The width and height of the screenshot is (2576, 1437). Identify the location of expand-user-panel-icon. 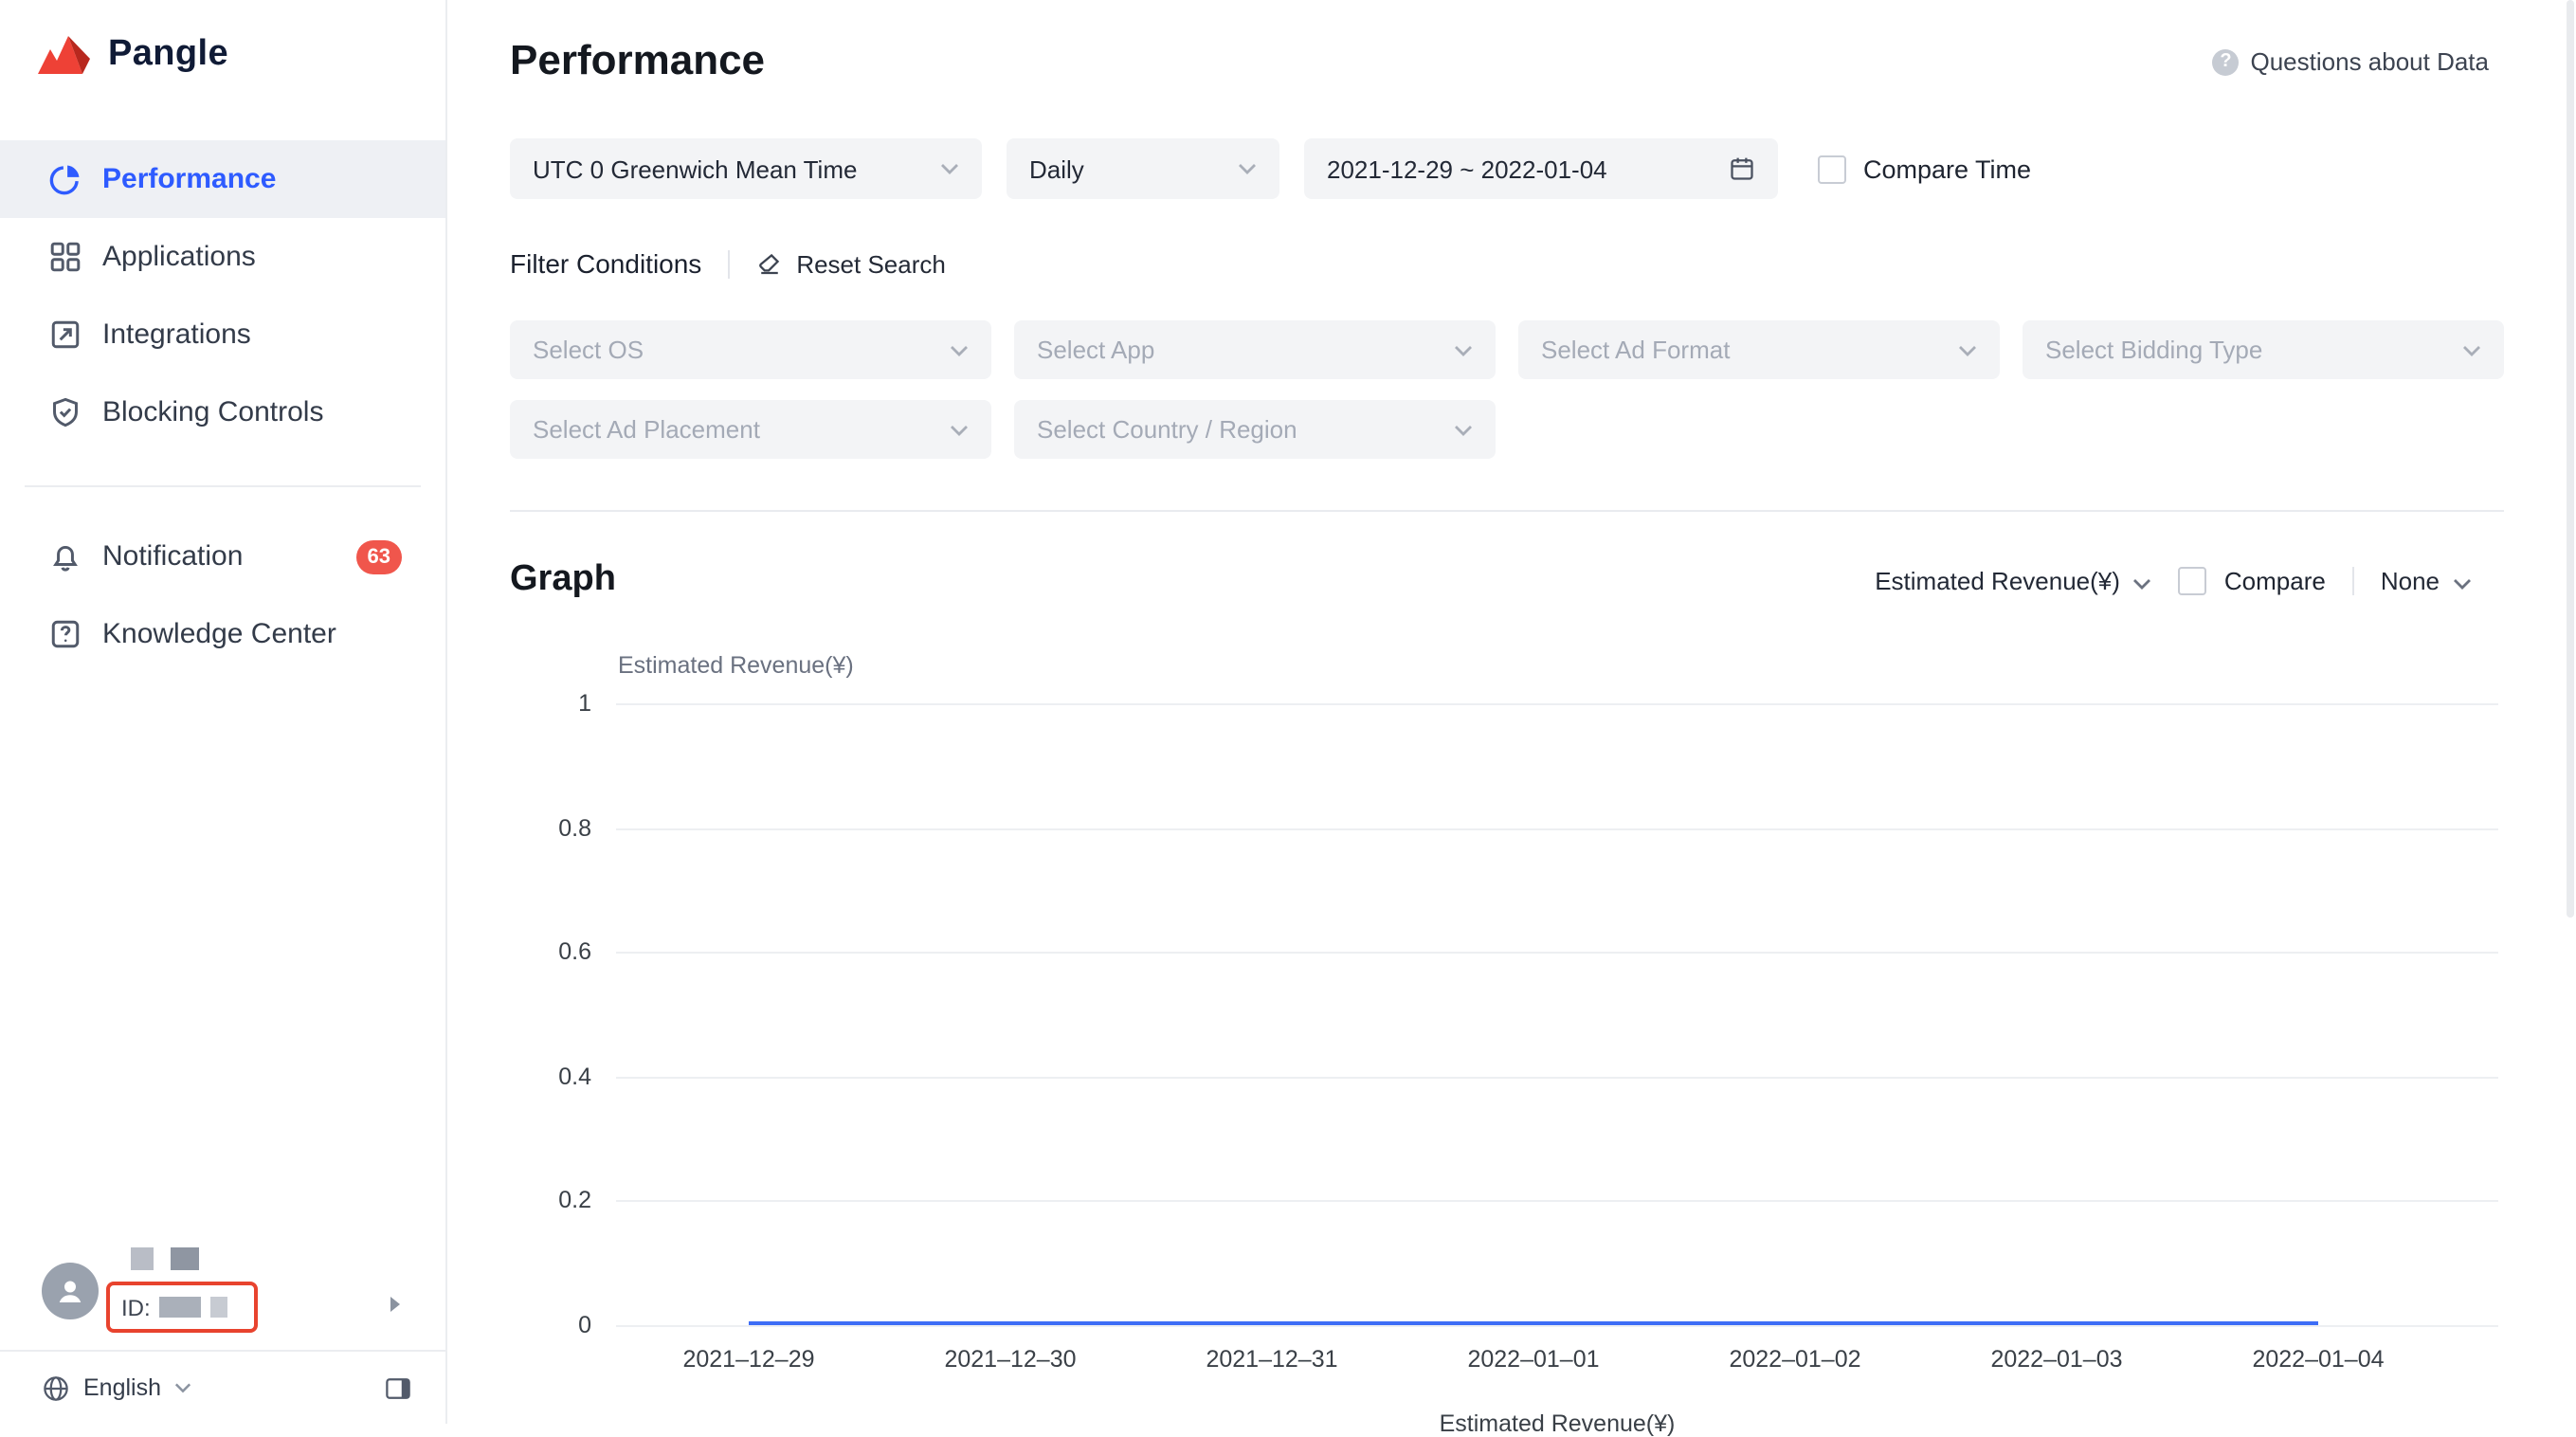
(395, 1305).